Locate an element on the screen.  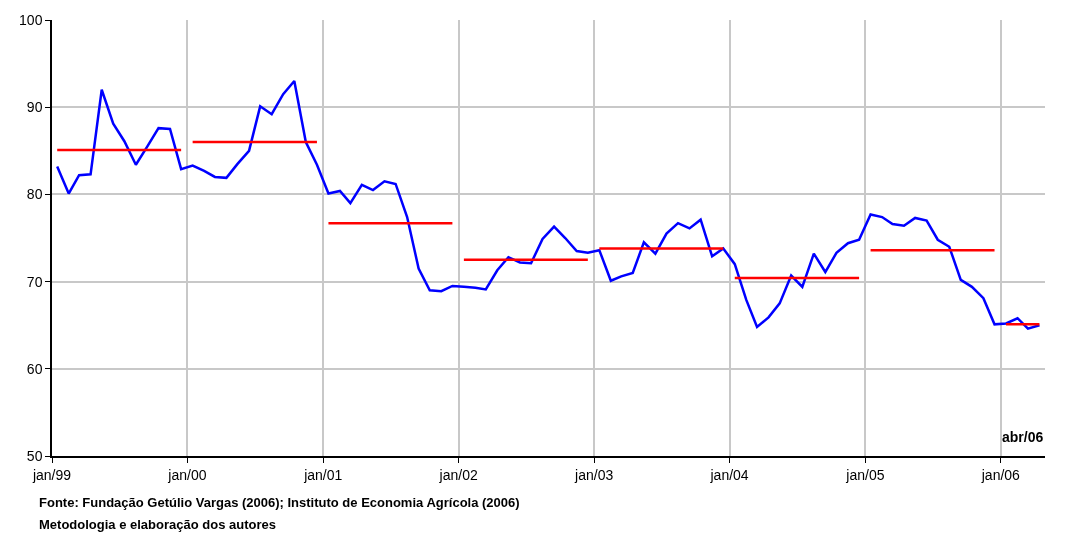
x-tick-label: jan/06 is located at coordinates (1000, 474).